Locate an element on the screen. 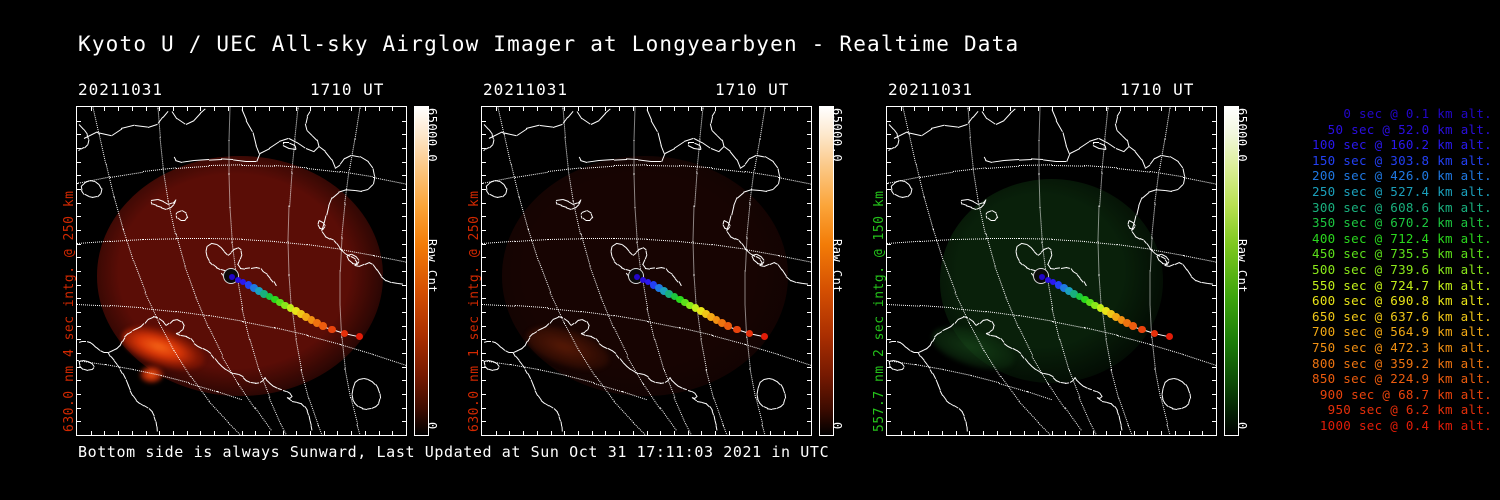  legend-entry: 0 sec @ 0.1 km alt. is located at coordinates (1417, 113).